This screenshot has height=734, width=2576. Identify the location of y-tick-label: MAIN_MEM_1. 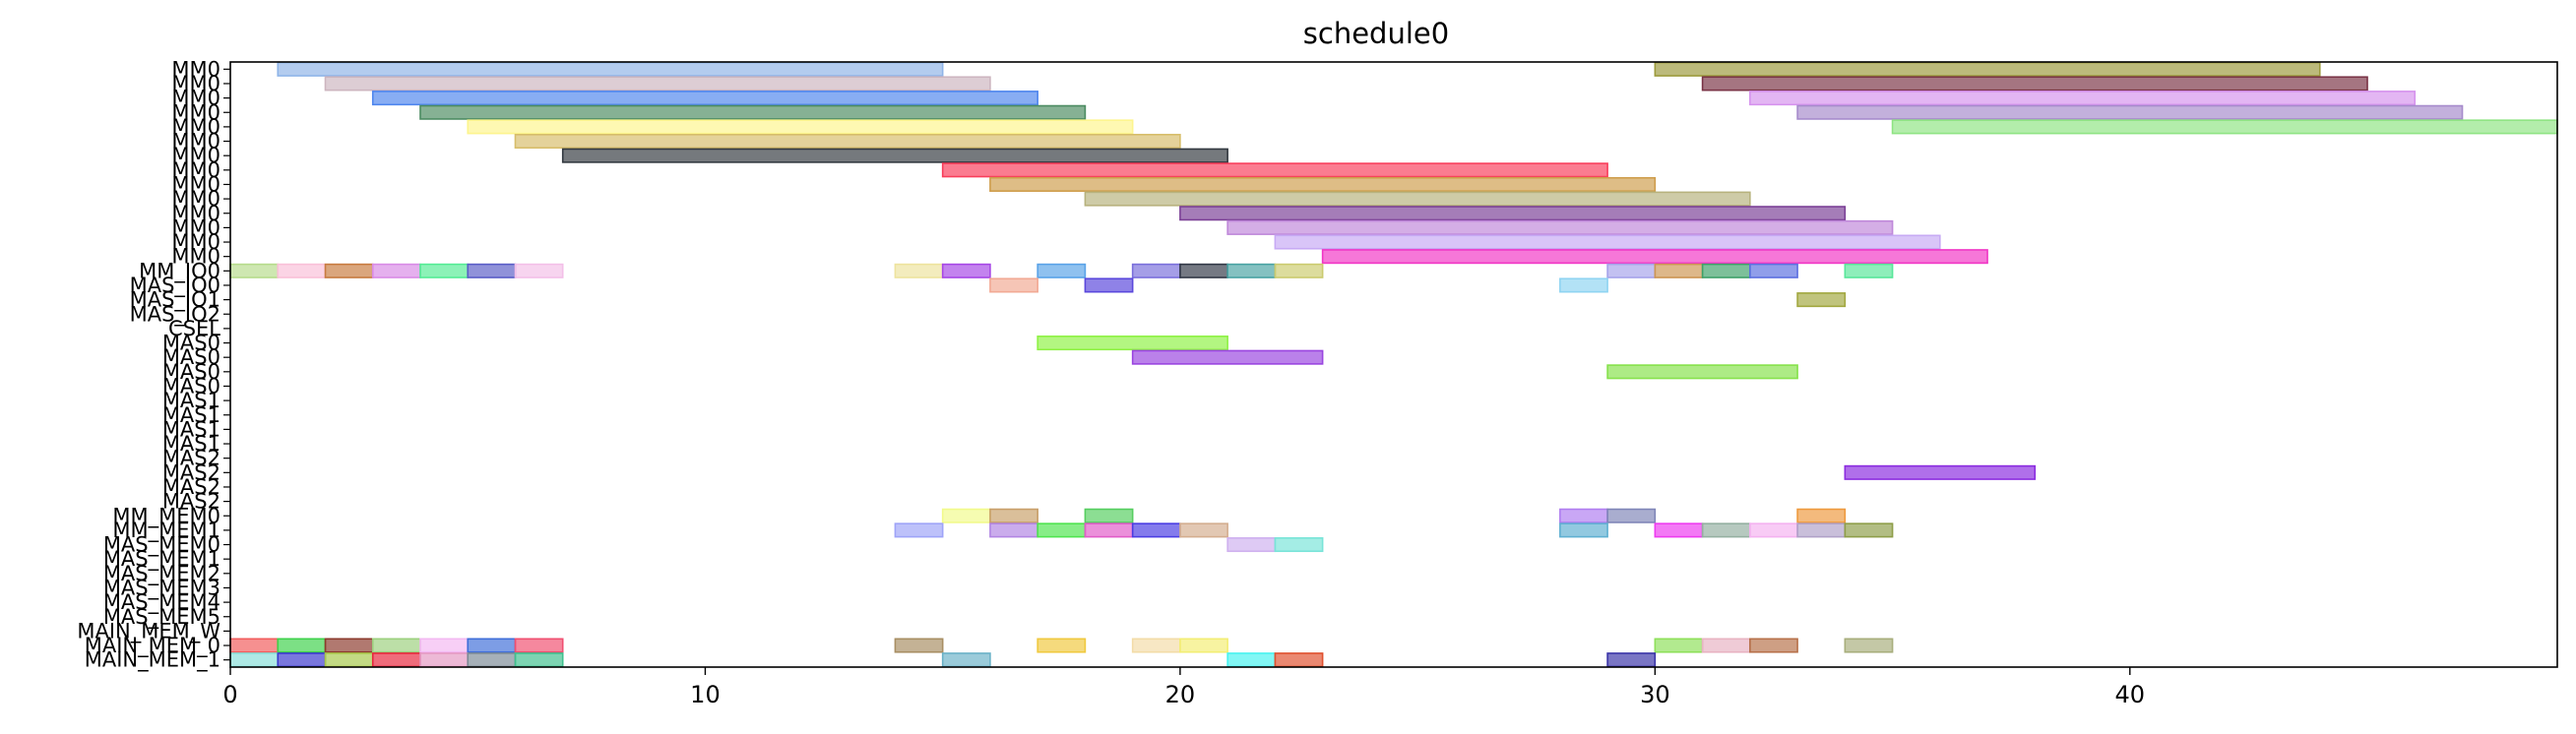
(152, 660).